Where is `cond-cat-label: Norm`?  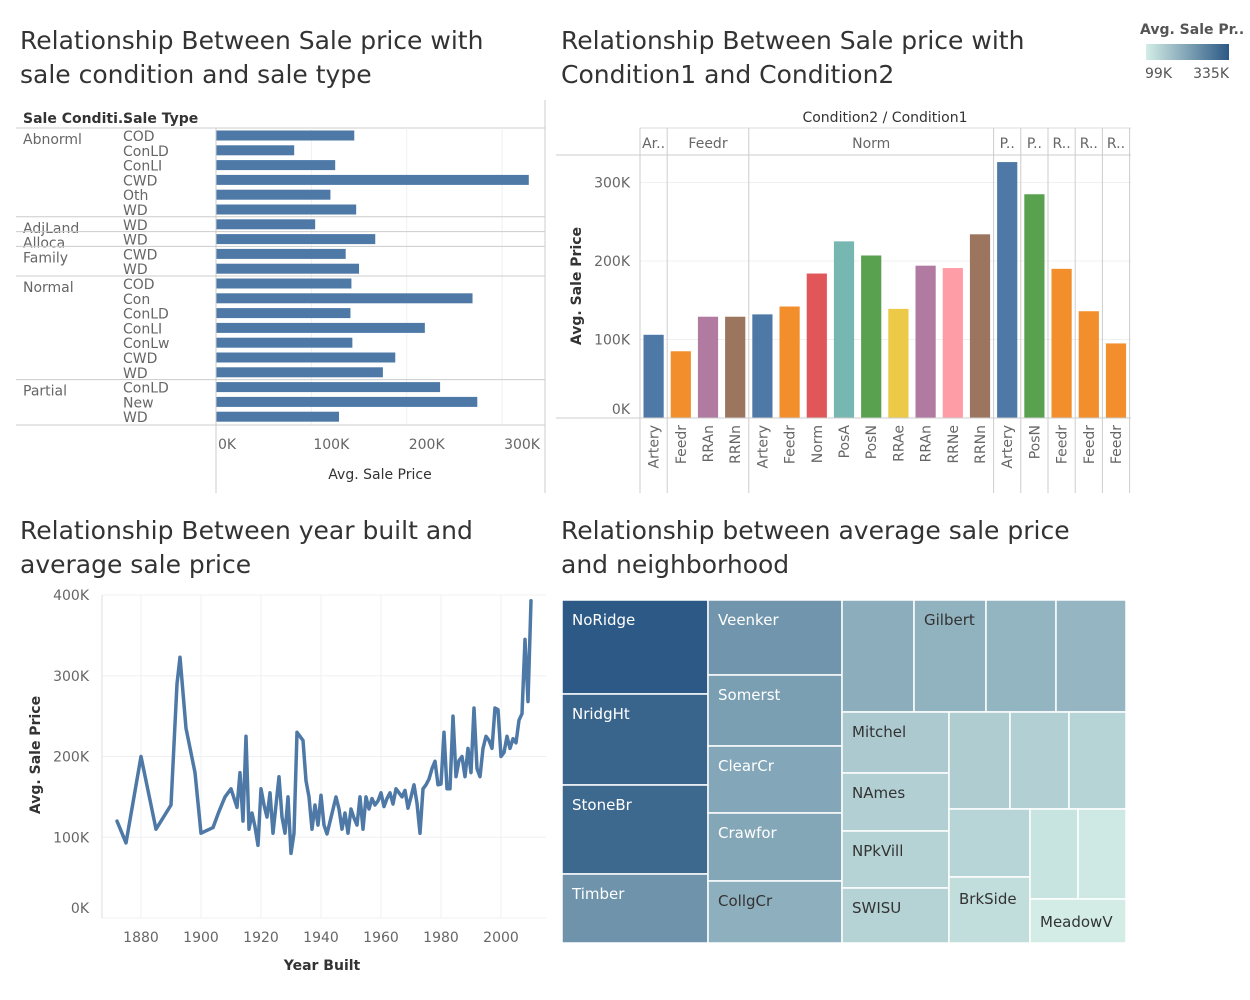 cond-cat-label: Norm is located at coordinates (818, 444).